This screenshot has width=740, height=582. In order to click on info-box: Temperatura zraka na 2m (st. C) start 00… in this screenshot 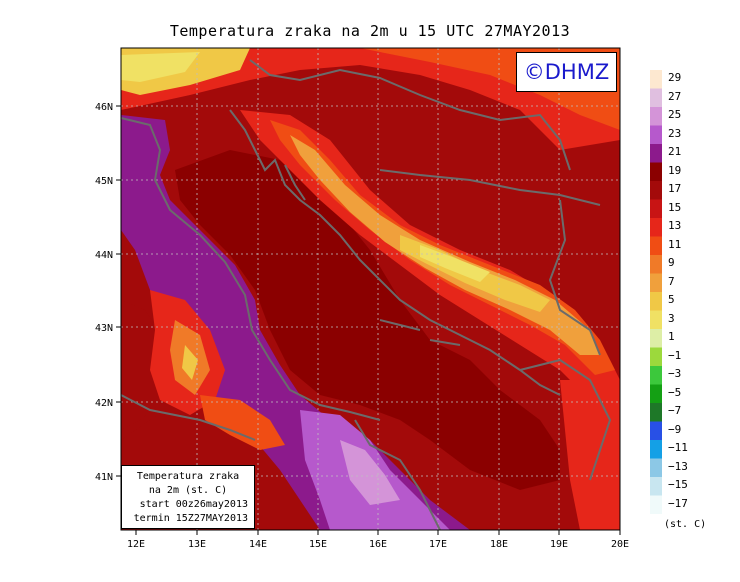, I will do `click(188, 497)`.